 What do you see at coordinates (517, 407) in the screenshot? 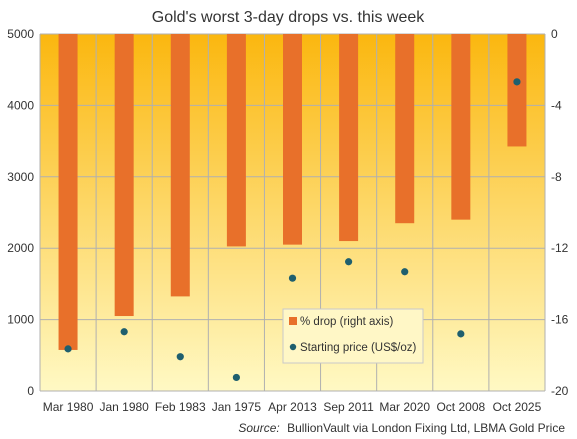
I see `x-tick-label: Oct 2025` at bounding box center [517, 407].